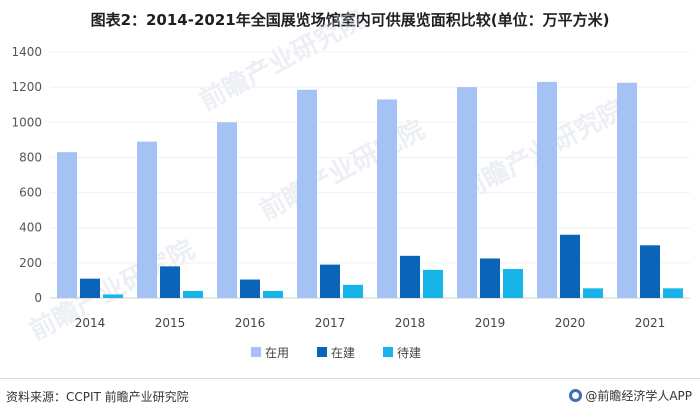  Describe the element at coordinates (638, 396) in the screenshot. I see `brand-label: @前瞻经济学人APP` at that location.